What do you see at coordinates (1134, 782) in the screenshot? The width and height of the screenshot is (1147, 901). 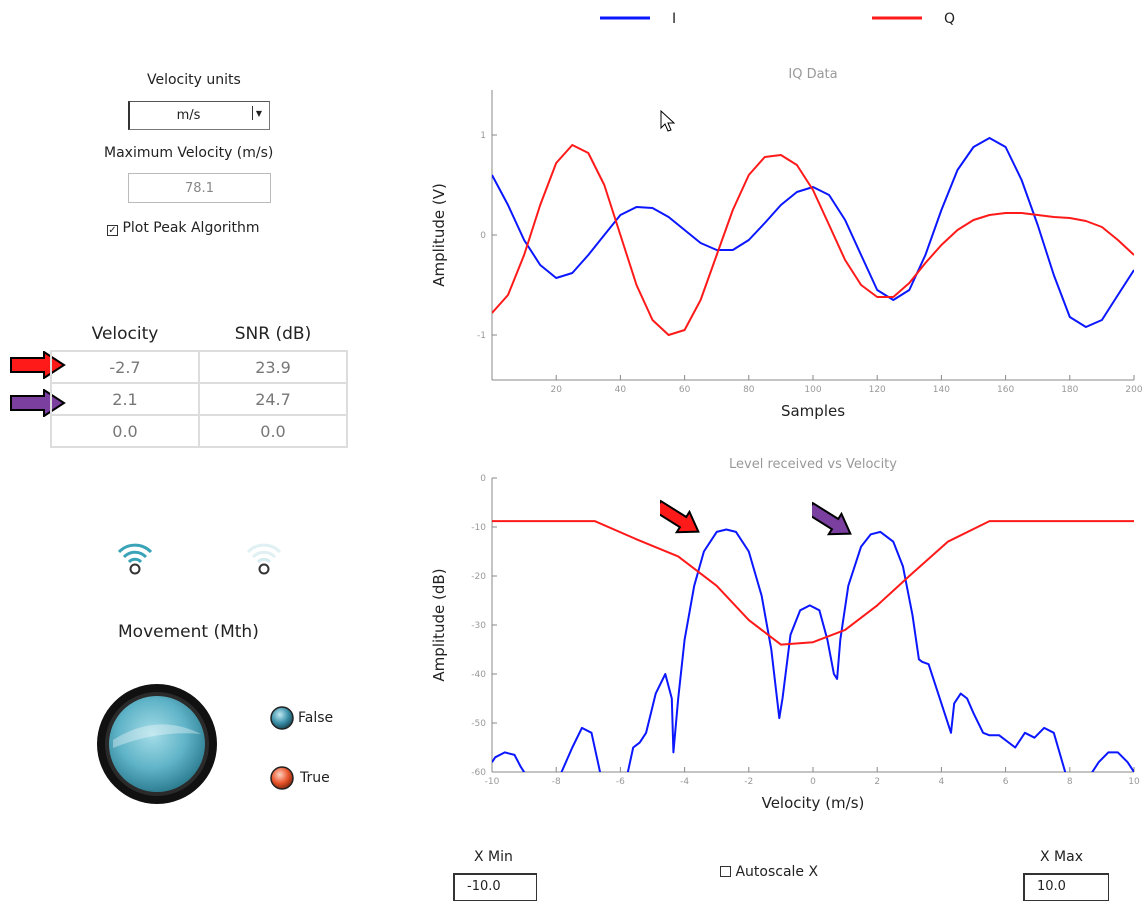 I see `x-tick-label: 10` at bounding box center [1134, 782].